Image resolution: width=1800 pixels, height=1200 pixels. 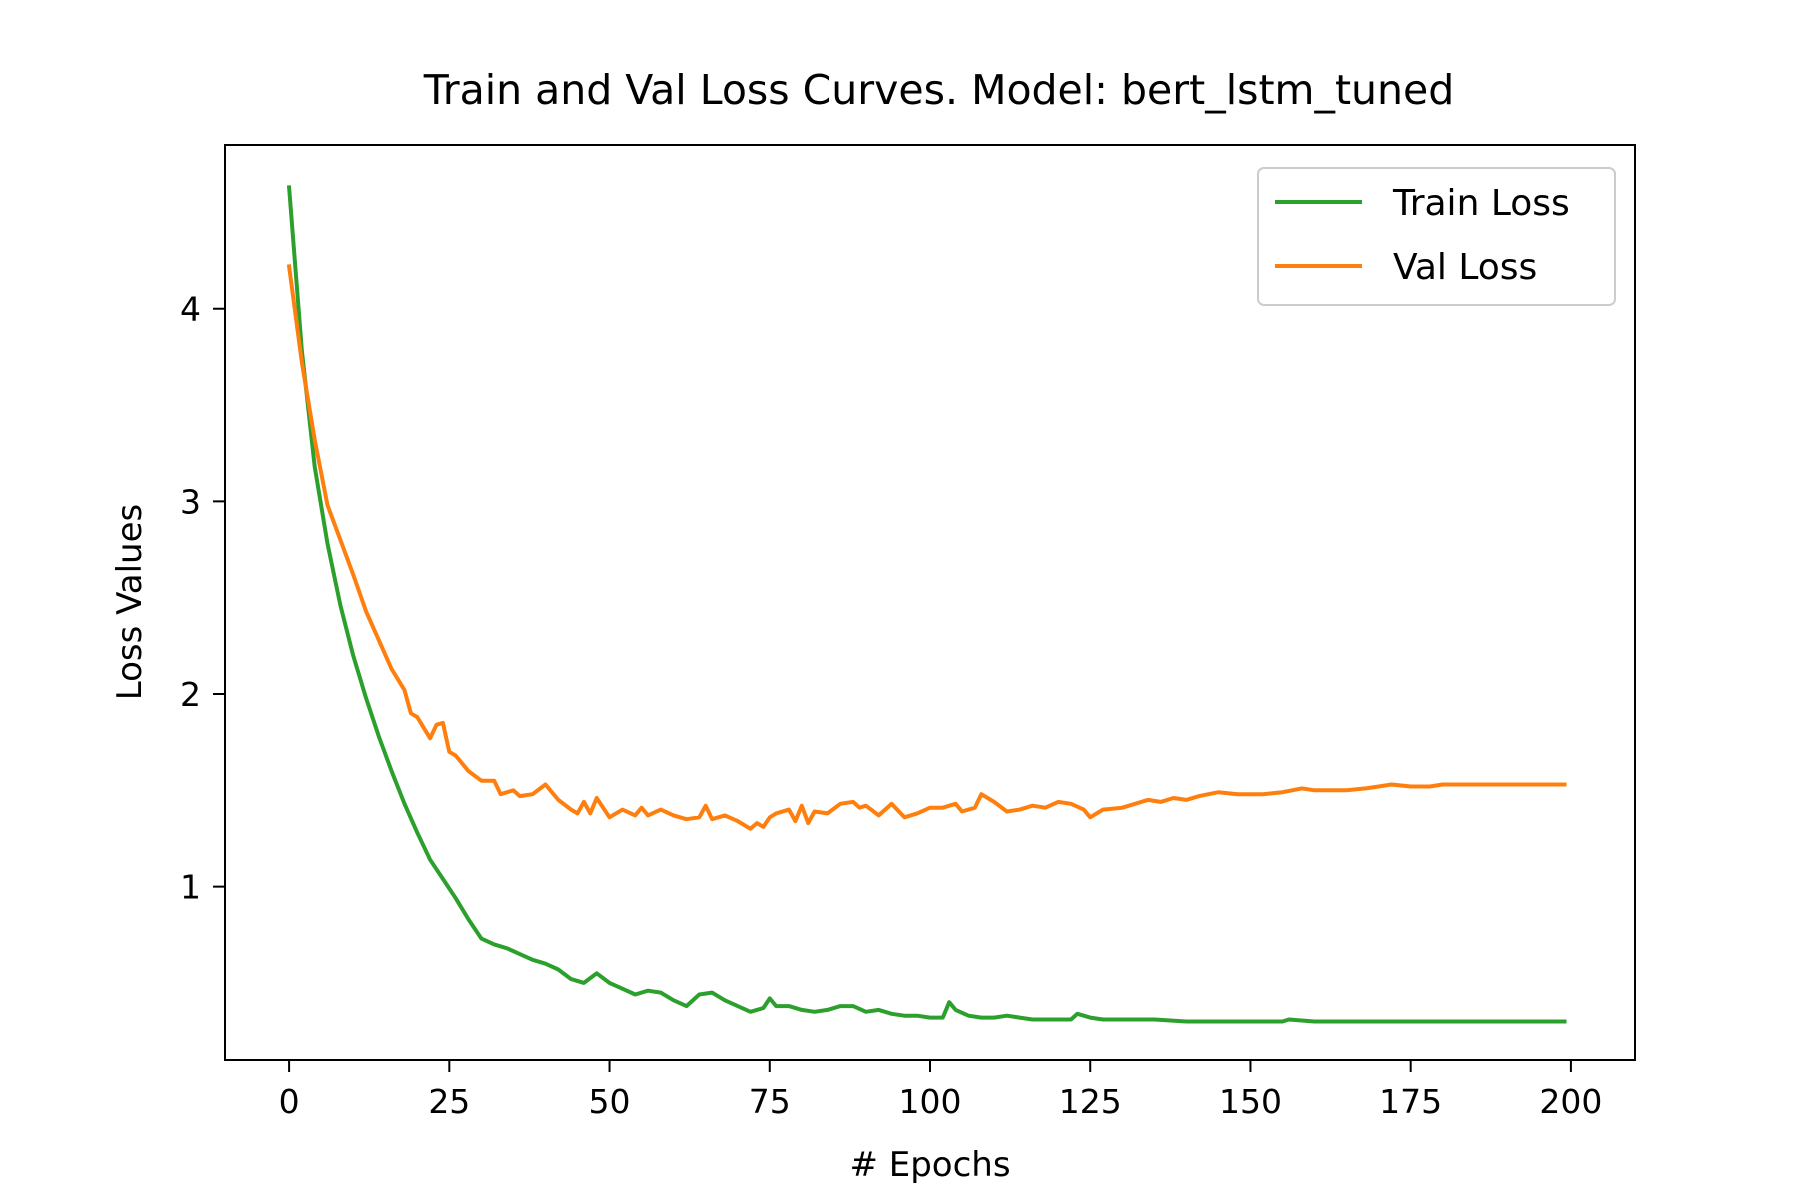 What do you see at coordinates (1090, 1101) in the screenshot?
I see `x-tick-label: 125` at bounding box center [1090, 1101].